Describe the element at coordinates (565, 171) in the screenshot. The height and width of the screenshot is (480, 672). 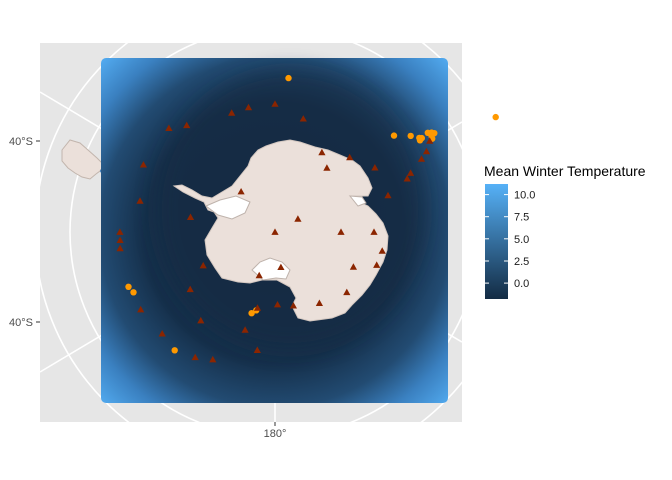
I see `legend-title: Mean Winter Temperature` at that location.